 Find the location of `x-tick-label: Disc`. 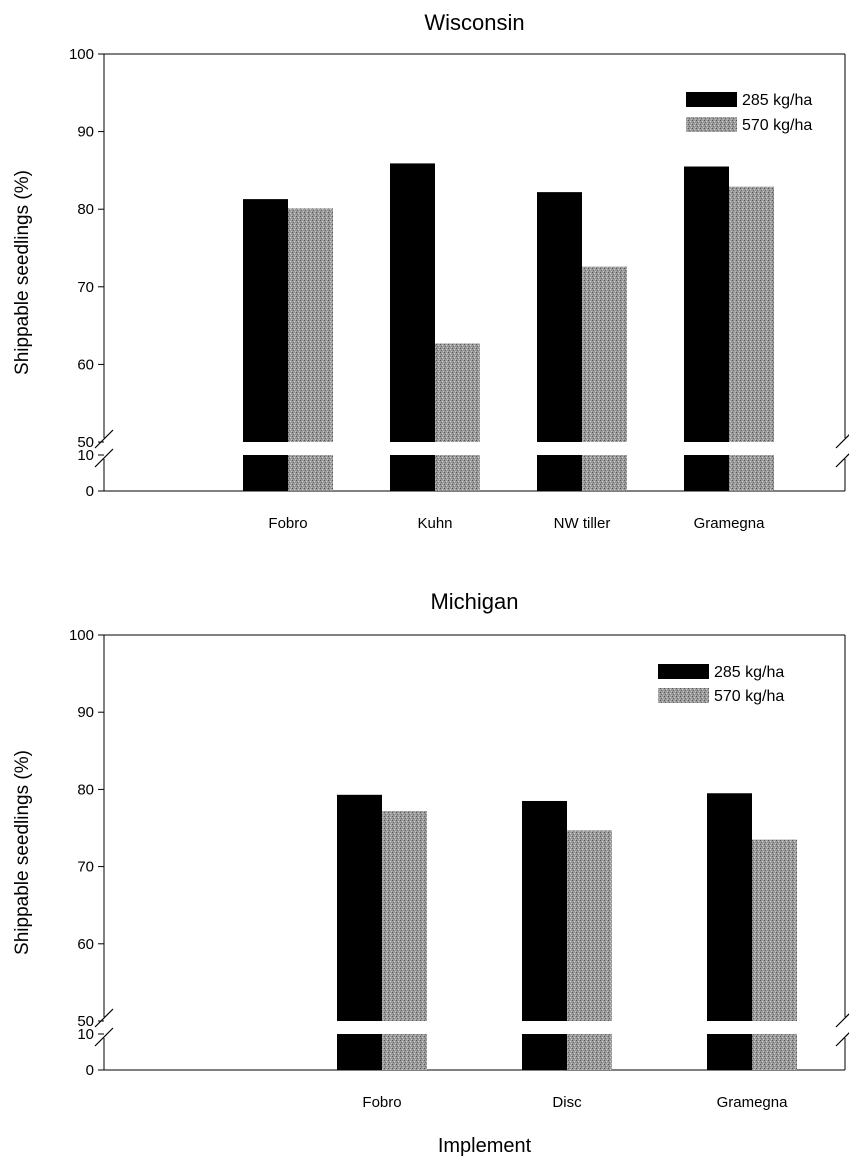

x-tick-label: Disc is located at coordinates (567, 1102).